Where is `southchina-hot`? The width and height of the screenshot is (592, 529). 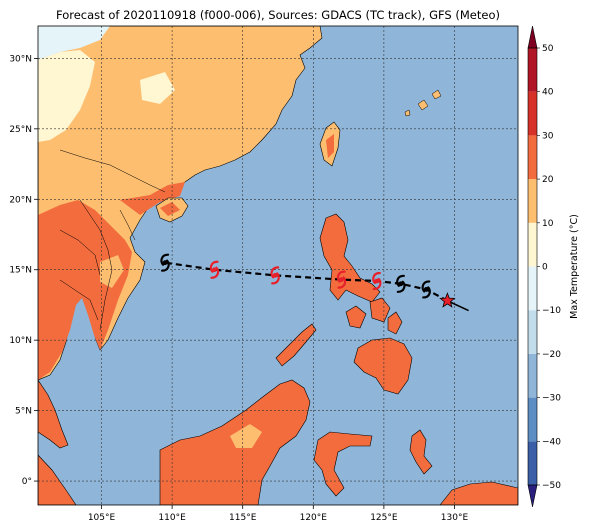 southchina-hot is located at coordinates (152, 198).